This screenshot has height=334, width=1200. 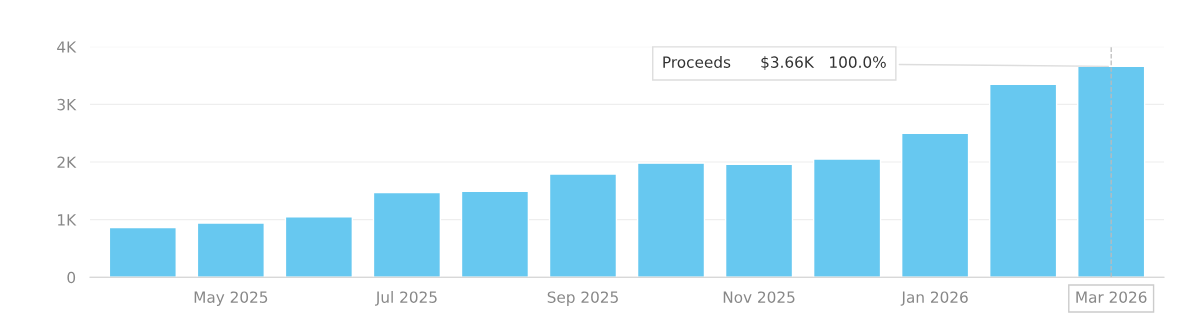 What do you see at coordinates (1111, 297) in the screenshot?
I see `x-tick-label: Mar 2026` at bounding box center [1111, 297].